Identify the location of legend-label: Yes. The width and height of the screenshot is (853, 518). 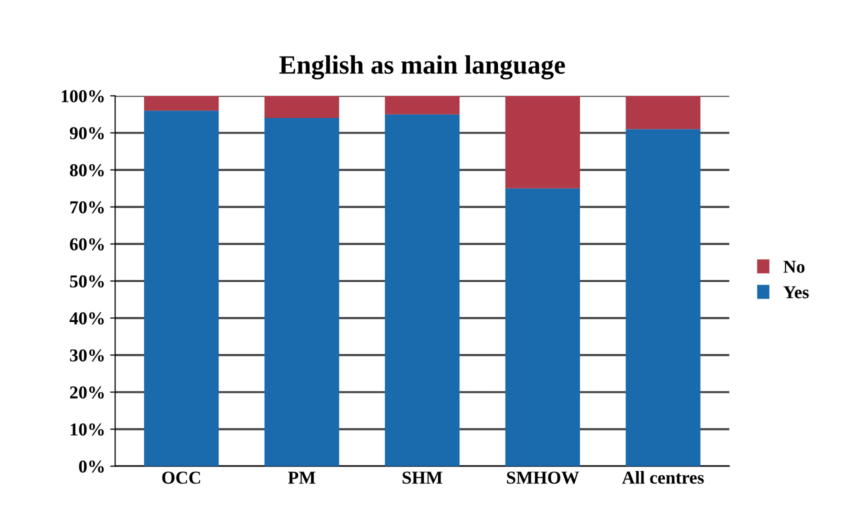
(796, 292).